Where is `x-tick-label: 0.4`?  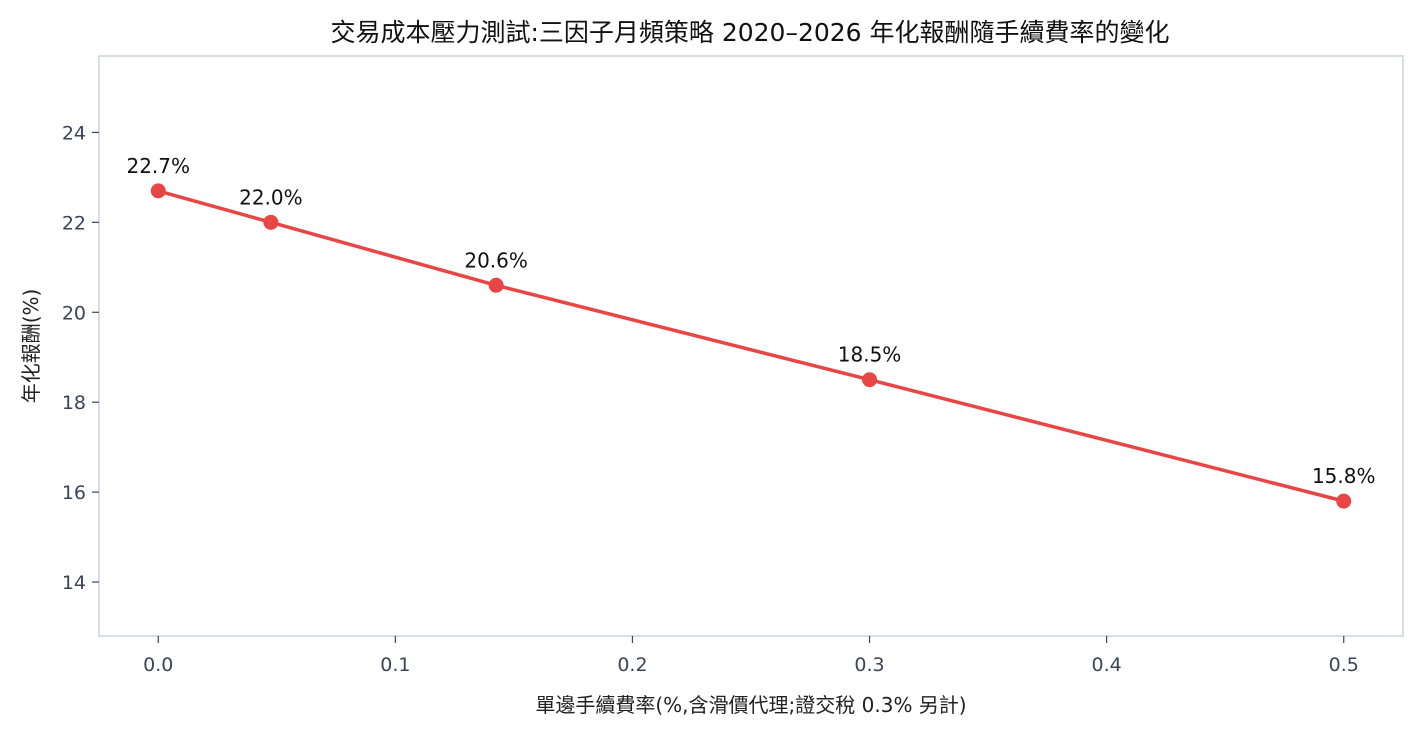
x-tick-label: 0.4 is located at coordinates (1107, 665).